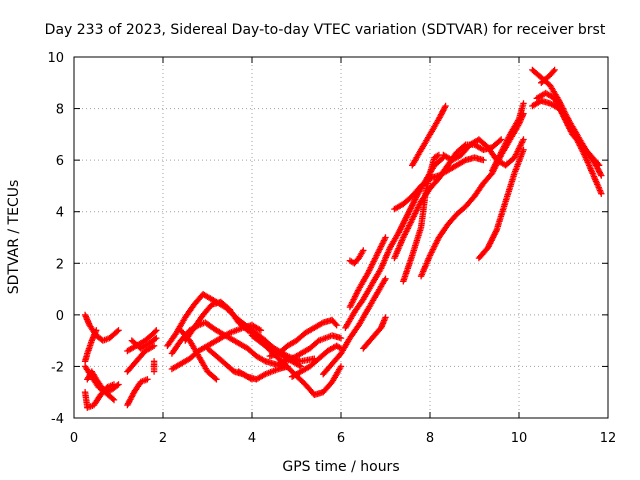 The image size is (640, 480). I want to click on y-tick-label: 8, so click(60, 110).